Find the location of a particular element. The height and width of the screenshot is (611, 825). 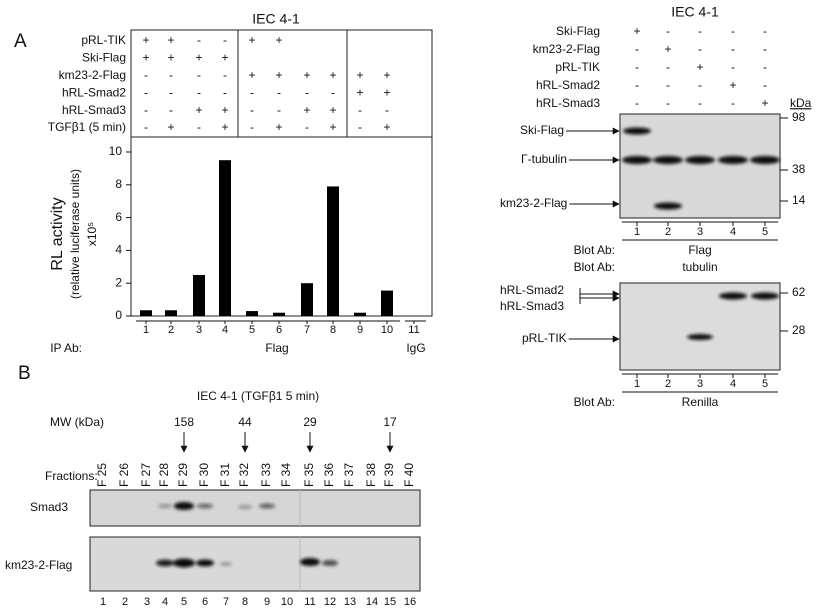

band-label: hRL-Smad2 is located at coordinates (532, 290).